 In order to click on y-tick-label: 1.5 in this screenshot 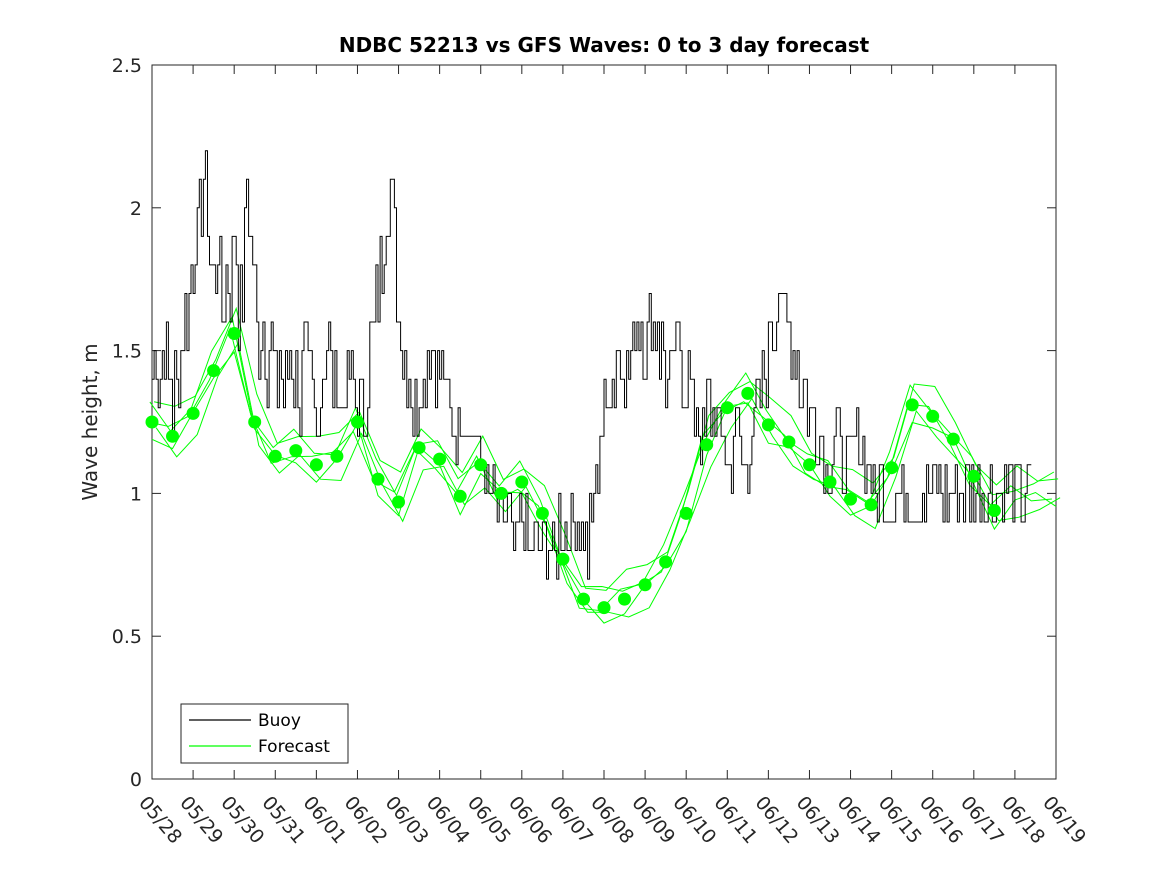, I will do `click(127, 352)`.